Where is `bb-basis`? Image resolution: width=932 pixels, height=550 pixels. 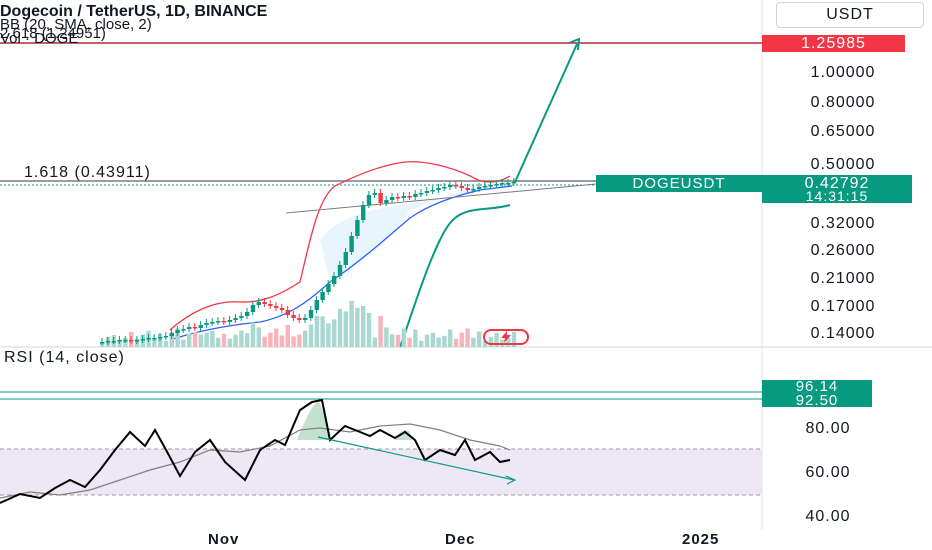
bb-basis is located at coordinates (341, 263).